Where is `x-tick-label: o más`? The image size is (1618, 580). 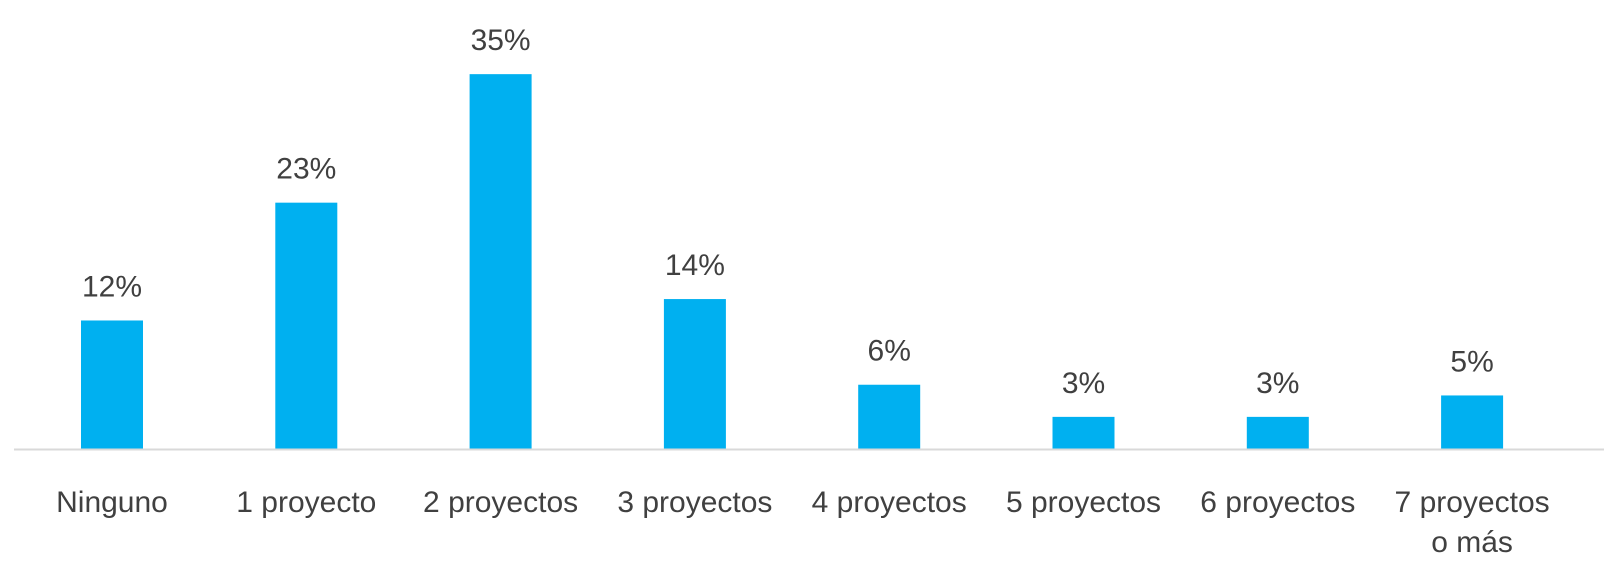
x-tick-label: o más is located at coordinates (1472, 542).